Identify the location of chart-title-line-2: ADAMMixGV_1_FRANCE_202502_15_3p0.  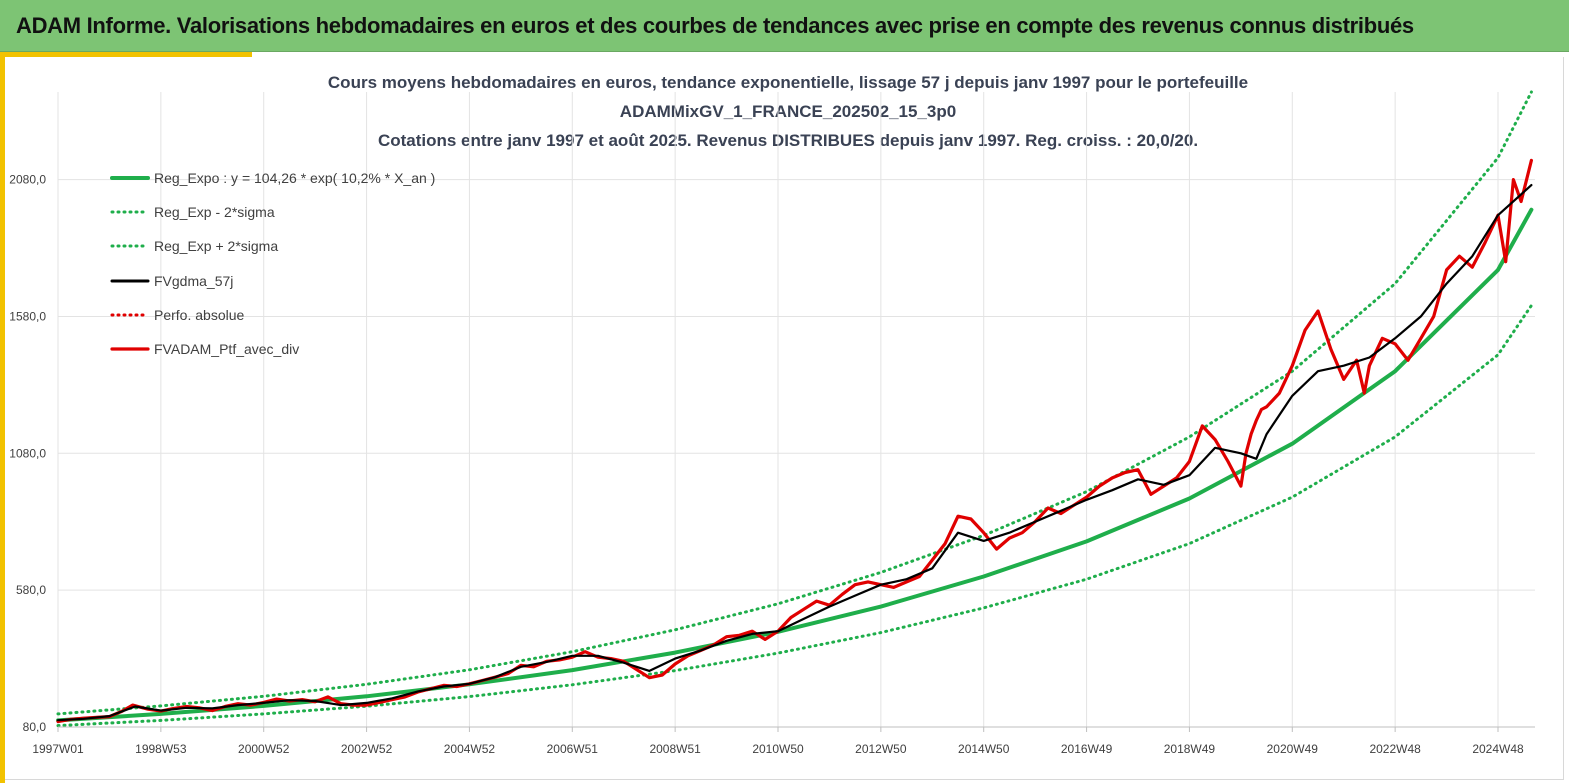
(788, 111).